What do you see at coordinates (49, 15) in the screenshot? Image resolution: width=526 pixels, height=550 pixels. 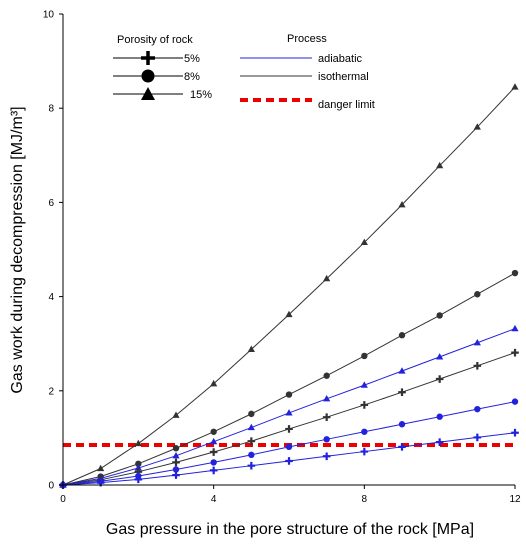 I see `y-tick-label: 10` at bounding box center [49, 15].